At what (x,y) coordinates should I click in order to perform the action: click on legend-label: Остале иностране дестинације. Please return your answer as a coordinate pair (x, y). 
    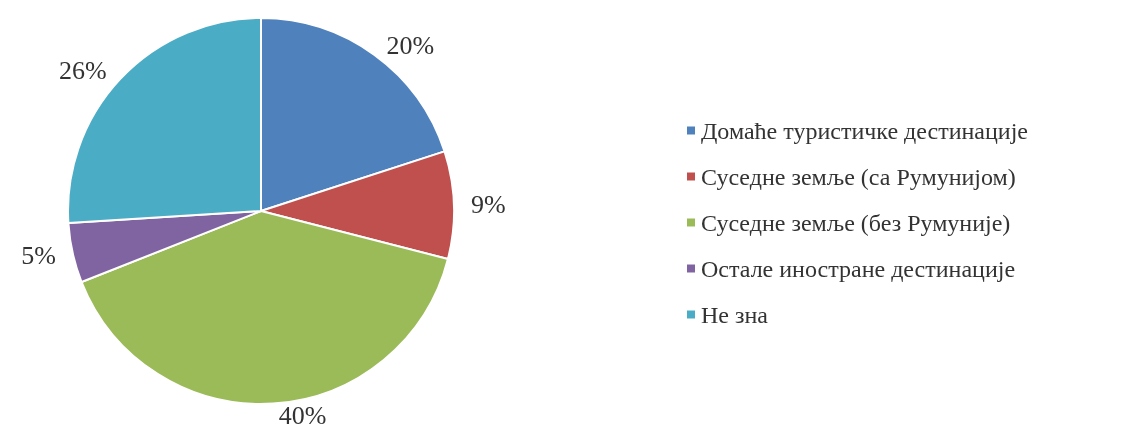
    Looking at the image, I should click on (858, 268).